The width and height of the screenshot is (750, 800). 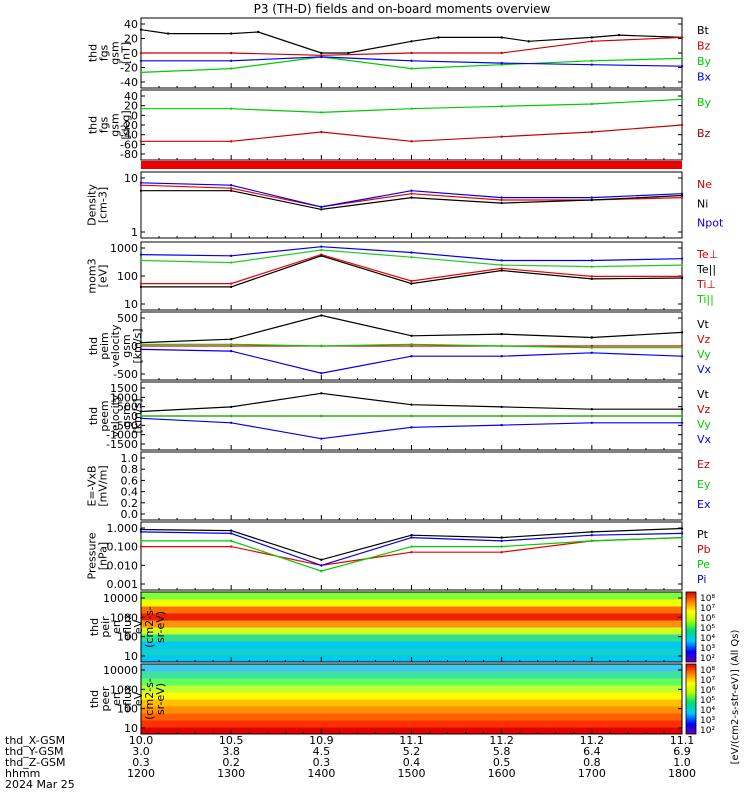 I want to click on footer-value: 1700, so click(x=592, y=773).